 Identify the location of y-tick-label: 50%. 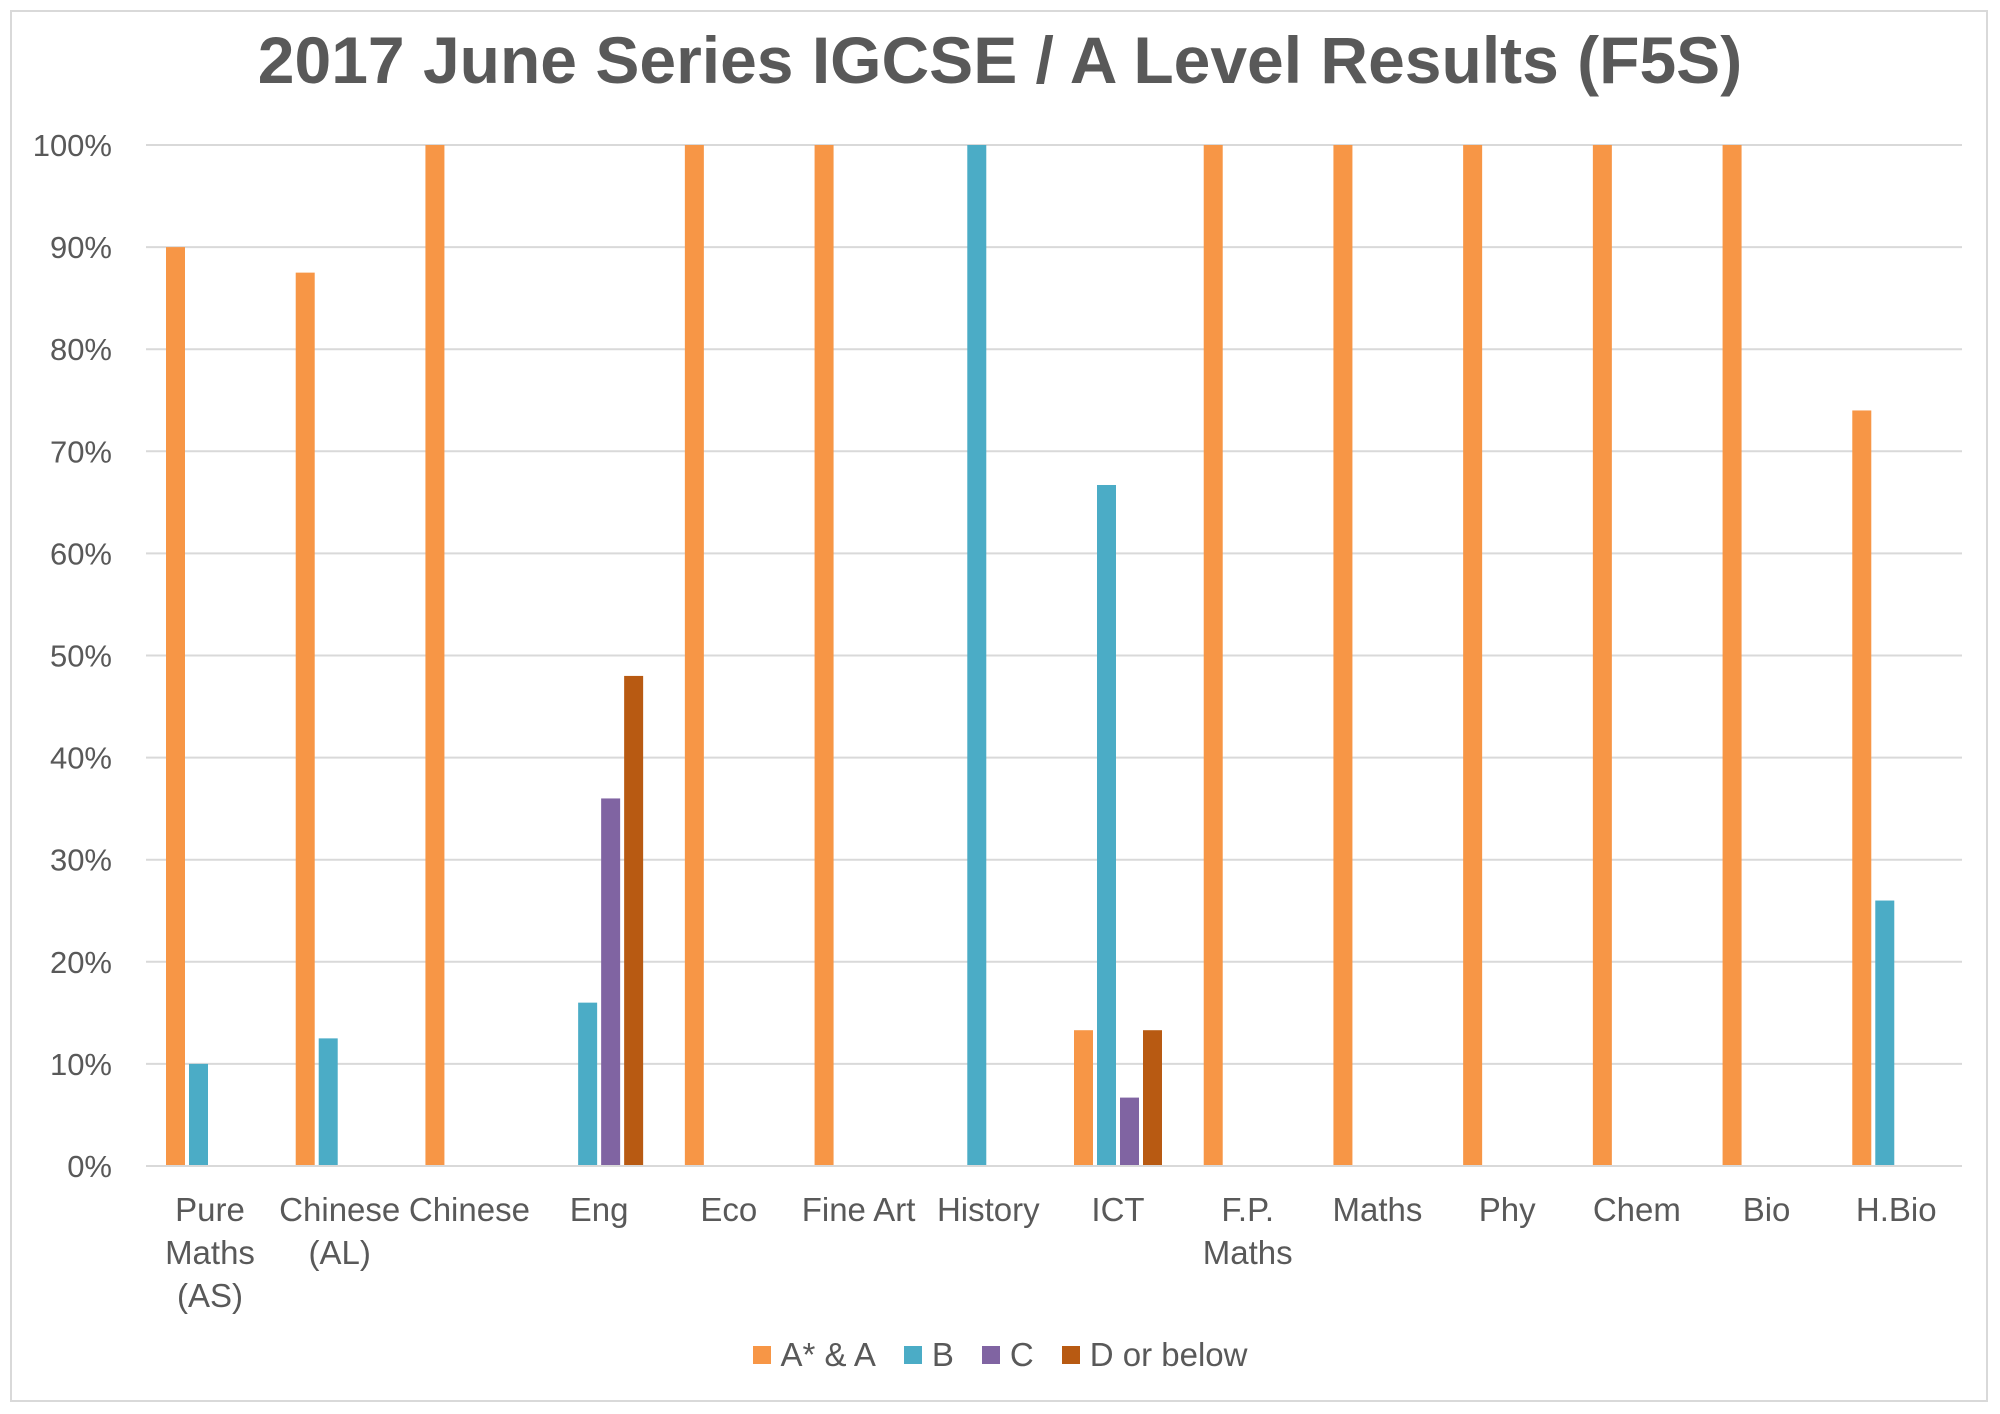
(81, 656).